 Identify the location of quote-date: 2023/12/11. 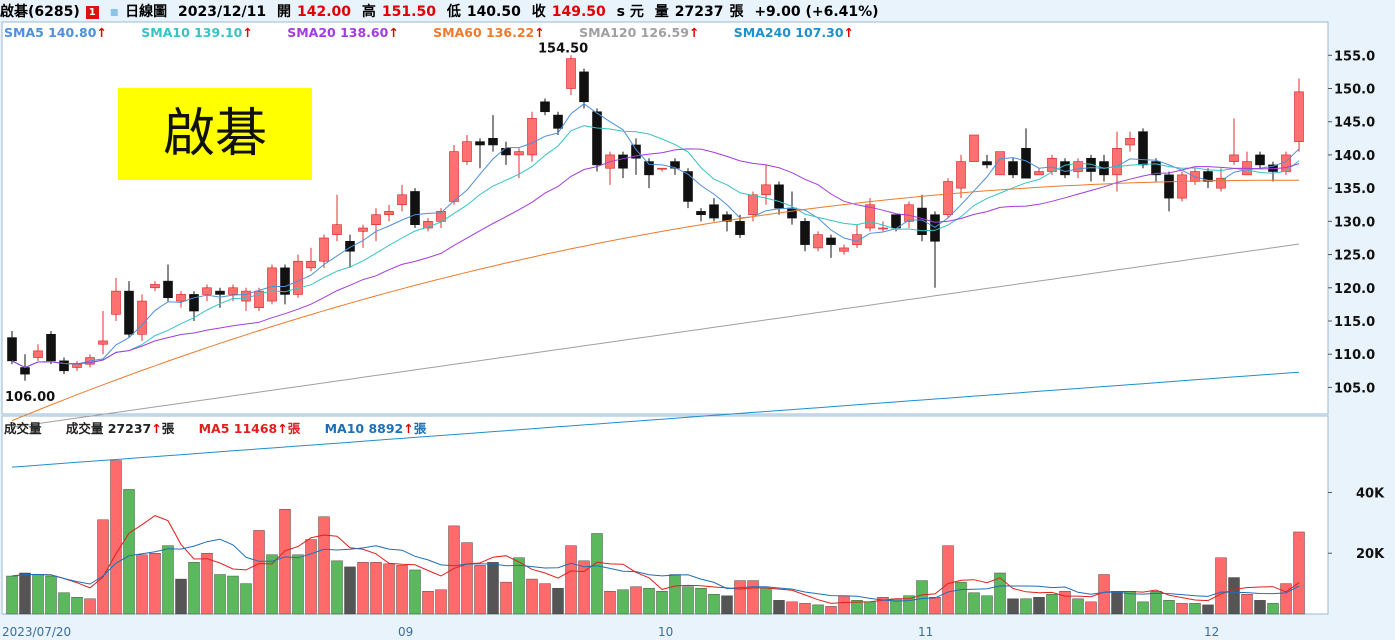
(222, 12).